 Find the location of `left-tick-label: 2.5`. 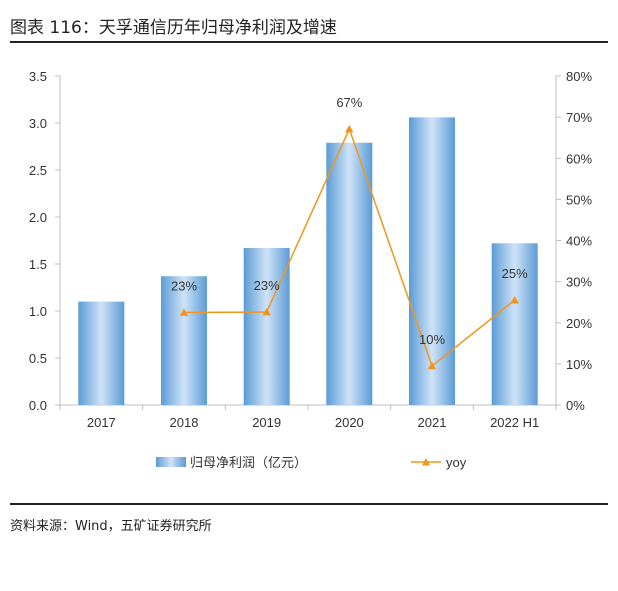

left-tick-label: 2.5 is located at coordinates (38, 170).